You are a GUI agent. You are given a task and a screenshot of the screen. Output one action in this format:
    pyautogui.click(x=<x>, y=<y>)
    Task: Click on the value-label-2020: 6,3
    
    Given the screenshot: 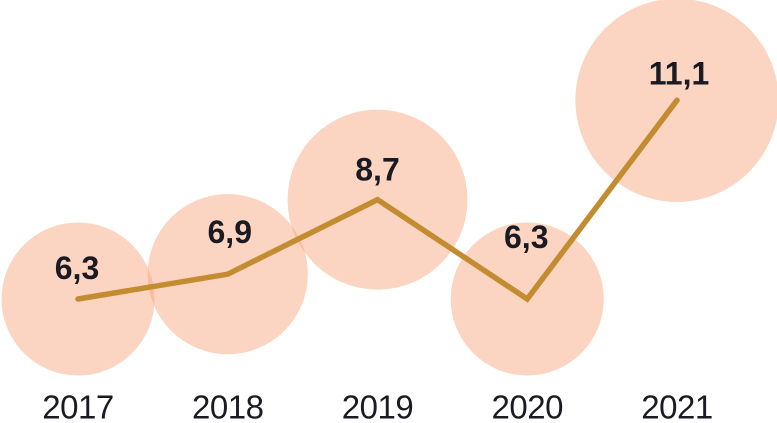 What is the action you would take?
    pyautogui.click(x=526, y=237)
    